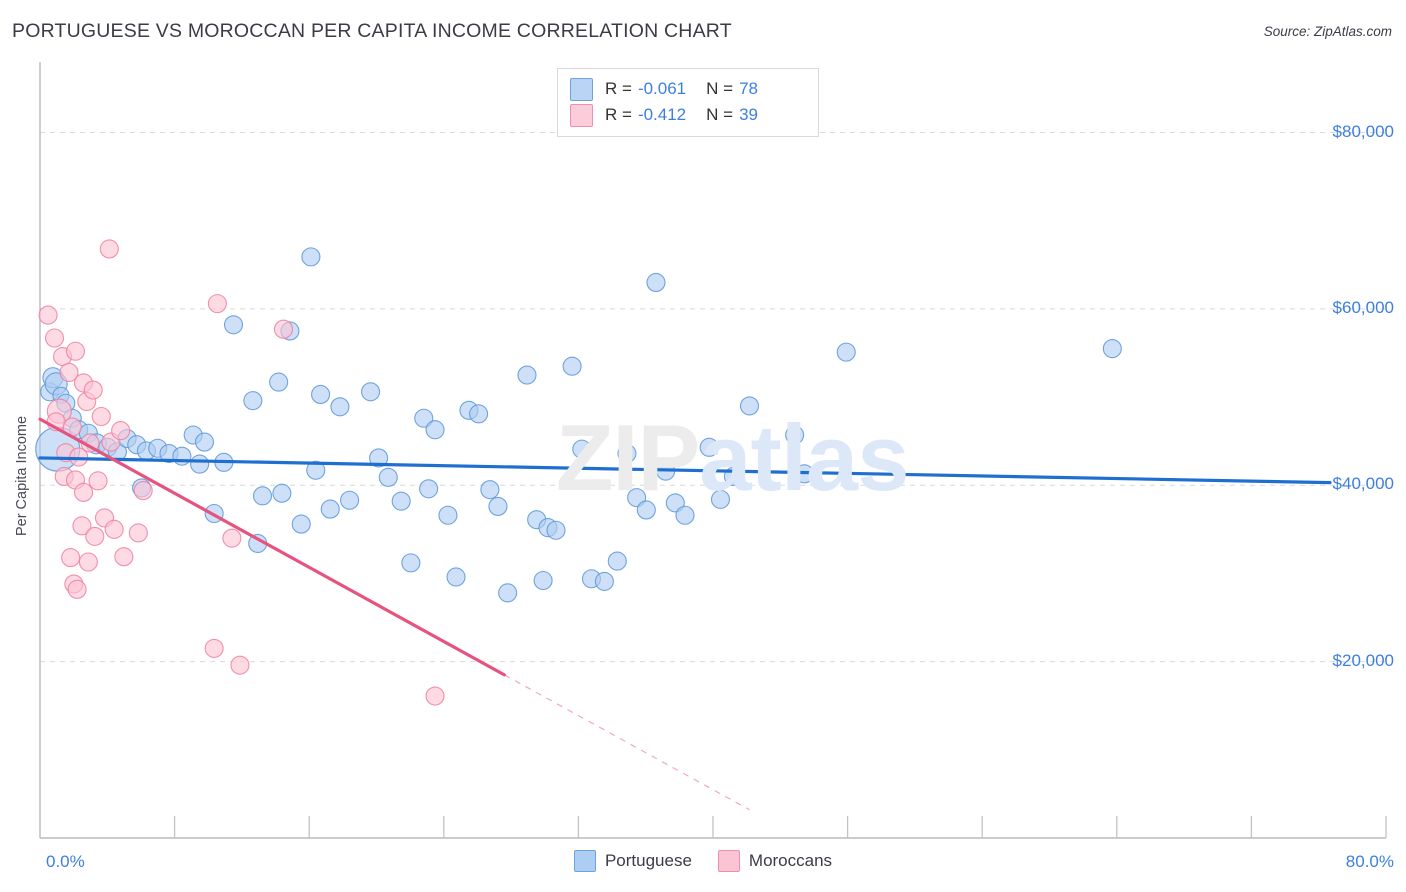  Describe the element at coordinates (1363, 307) in the screenshot. I see `y-axis-tick-label: $60,000` at that location.